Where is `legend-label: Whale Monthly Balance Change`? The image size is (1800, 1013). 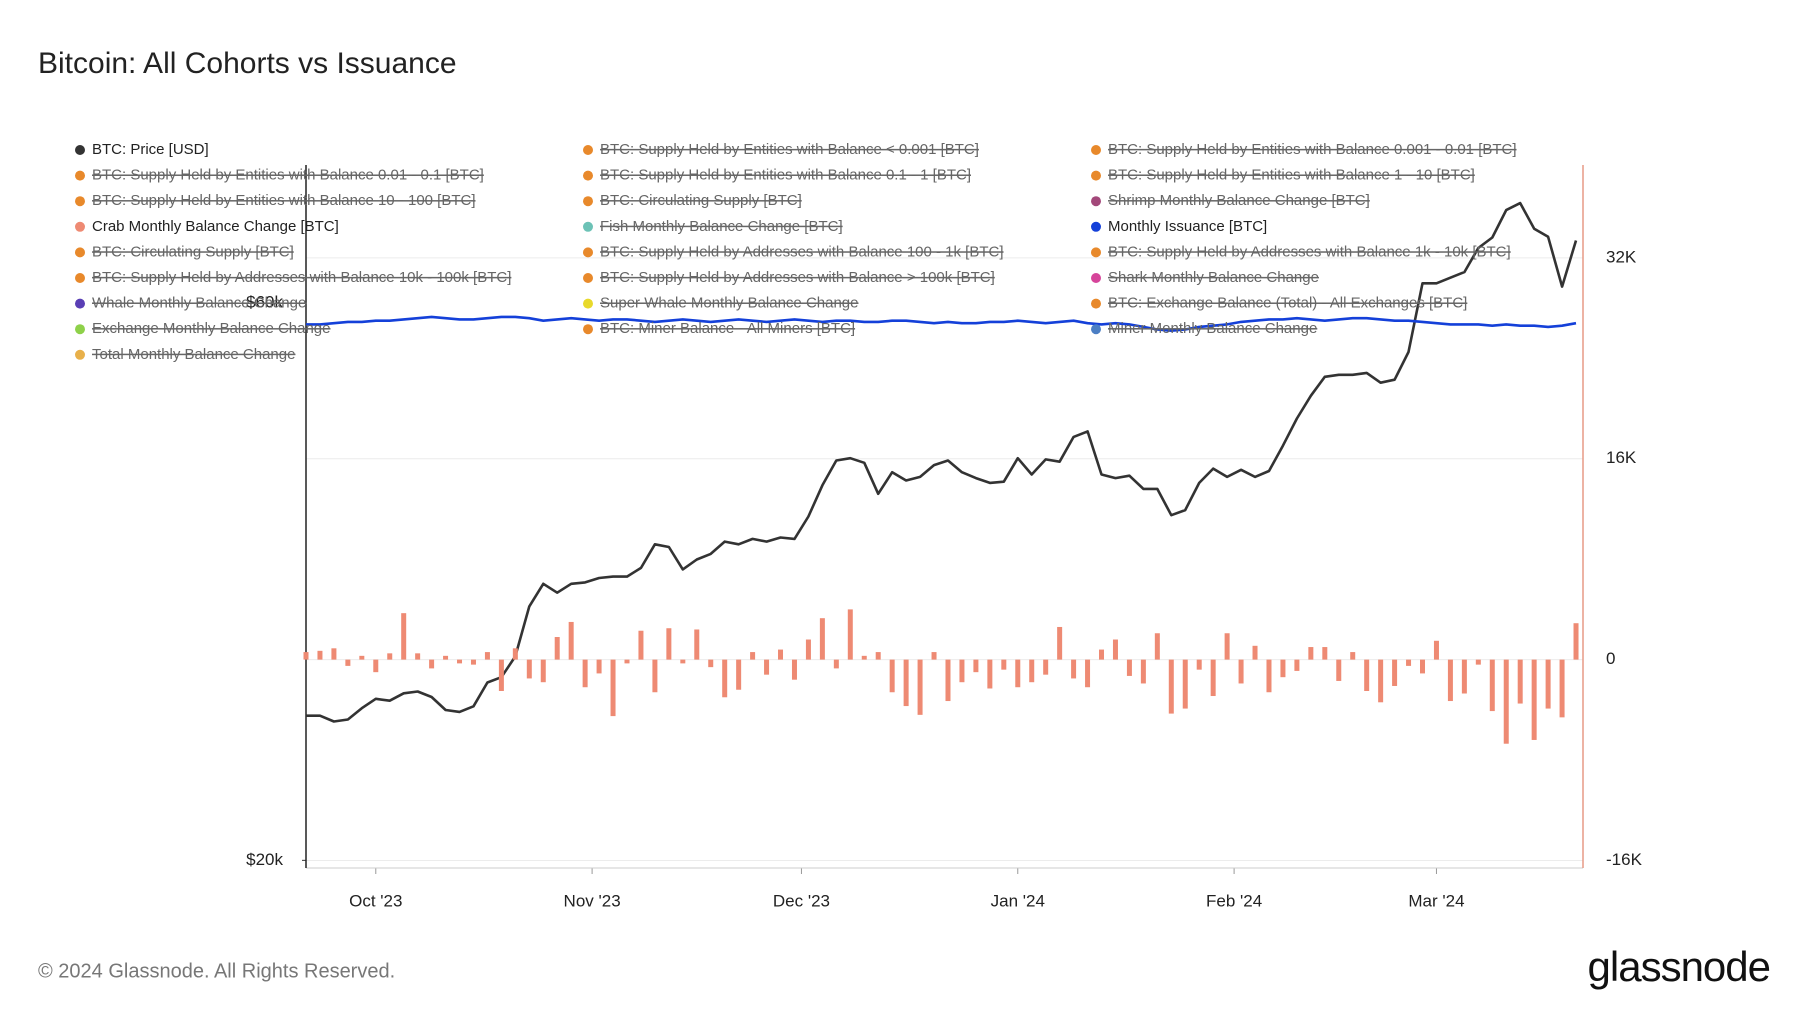
legend-label: Whale Monthly Balance Change is located at coordinates (199, 303).